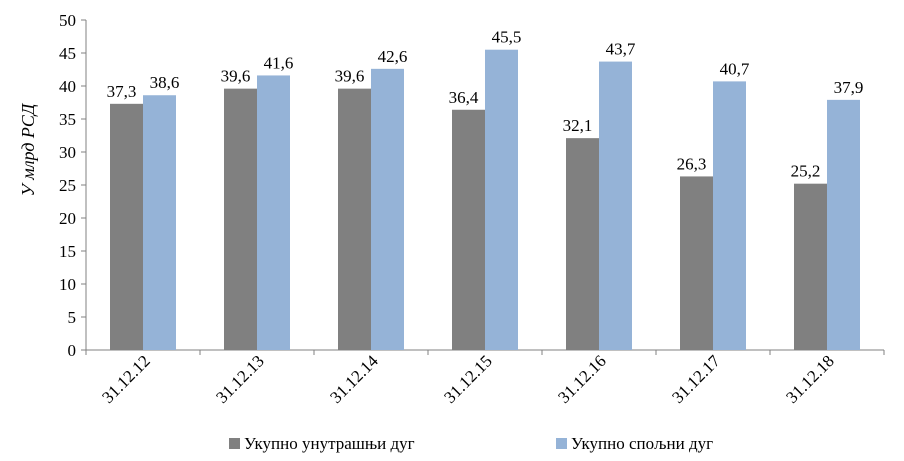  Describe the element at coordinates (849, 87) in the screenshot. I see `data-label: 37,9` at that location.